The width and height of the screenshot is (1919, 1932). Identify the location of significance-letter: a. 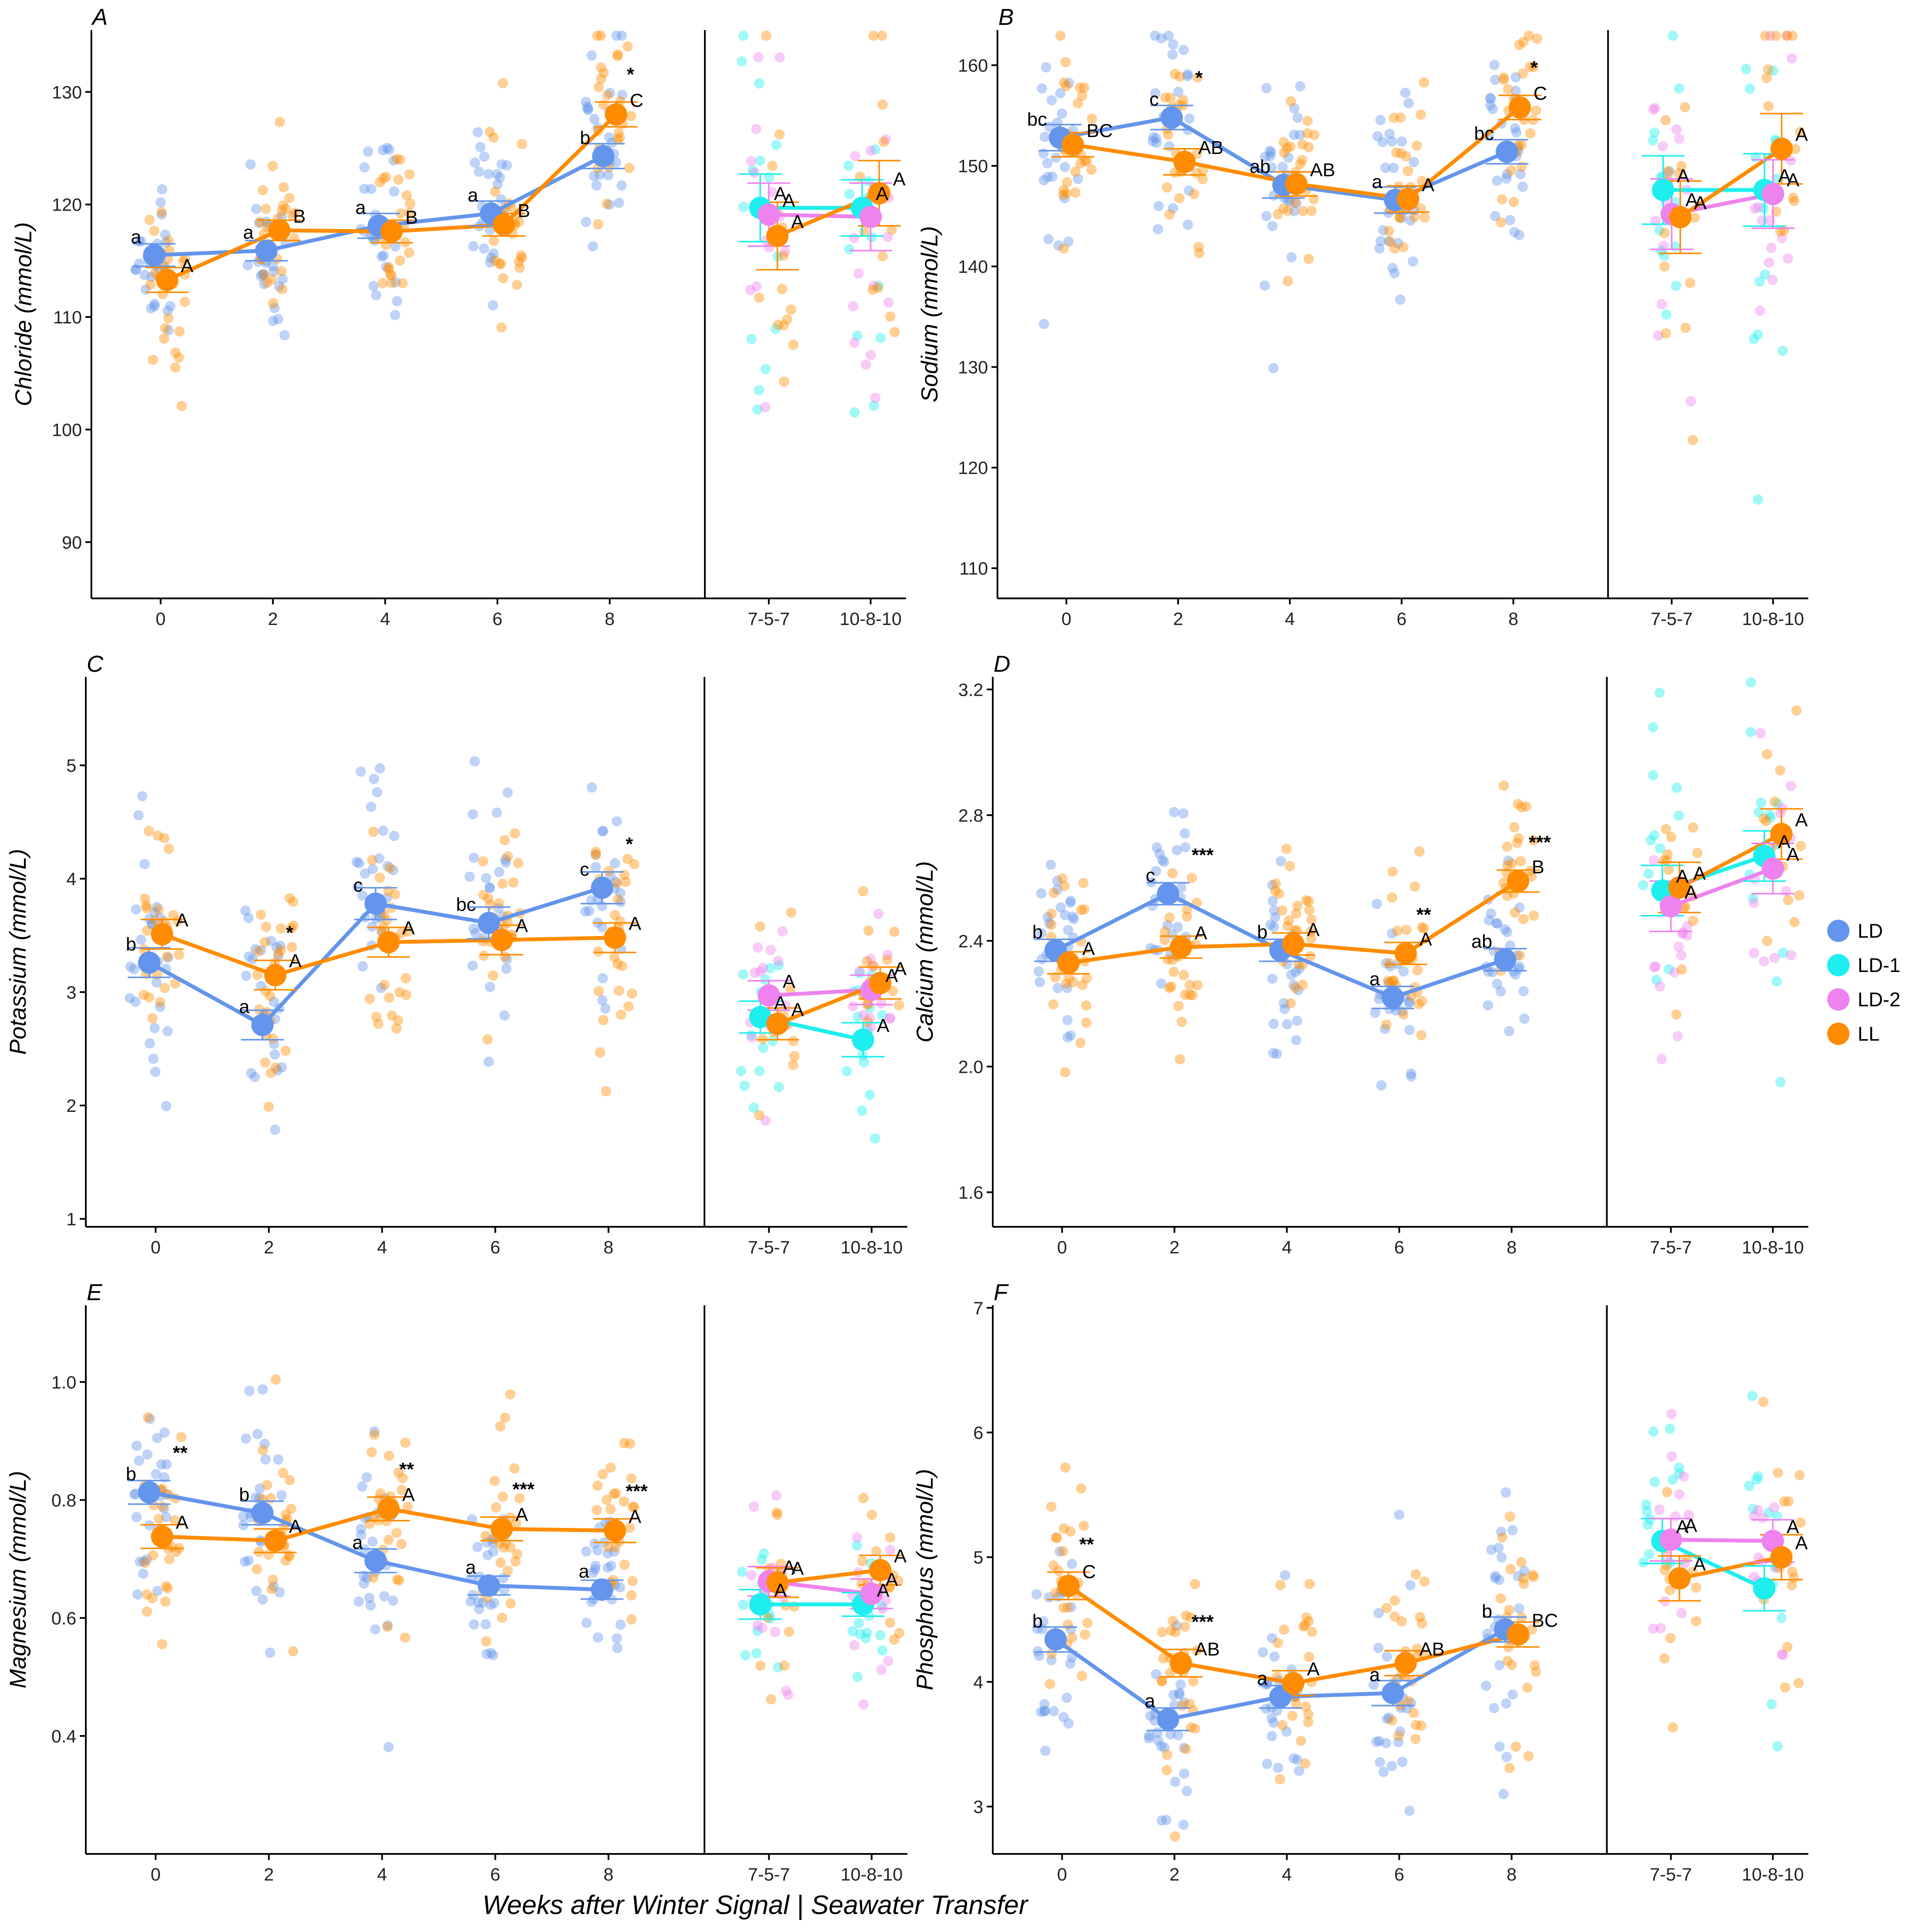
(361, 207).